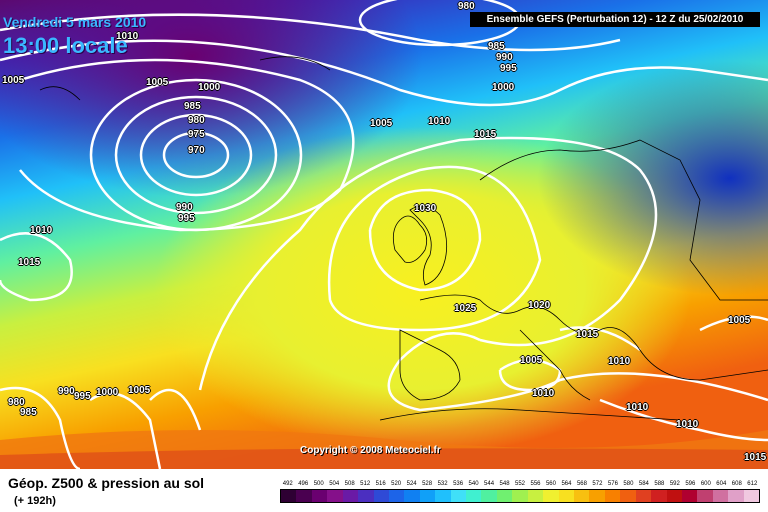  What do you see at coordinates (427, 484) in the screenshot?
I see `scale-tick-label: 528` at bounding box center [427, 484].